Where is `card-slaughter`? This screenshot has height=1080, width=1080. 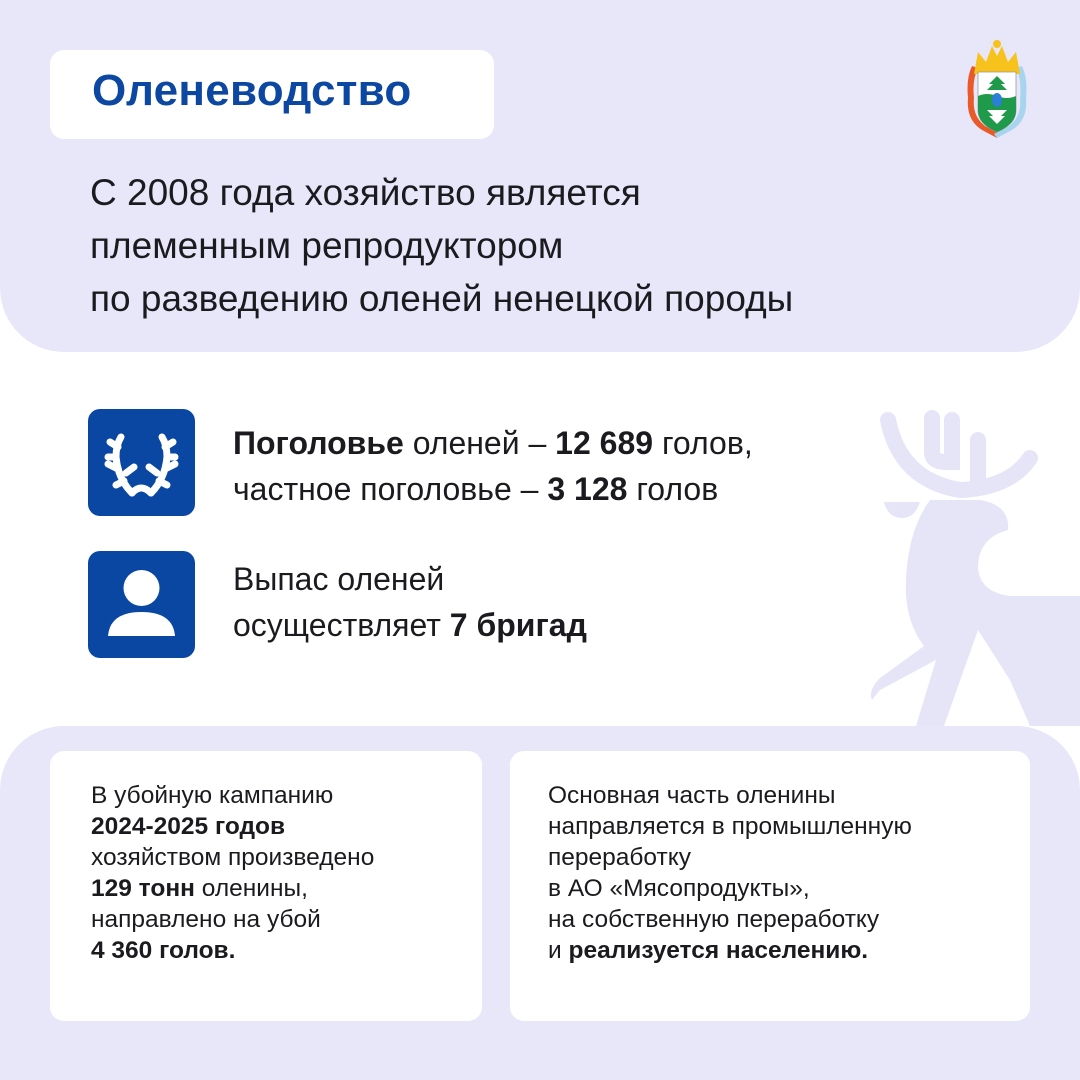
card-slaughter is located at coordinates (266, 886).